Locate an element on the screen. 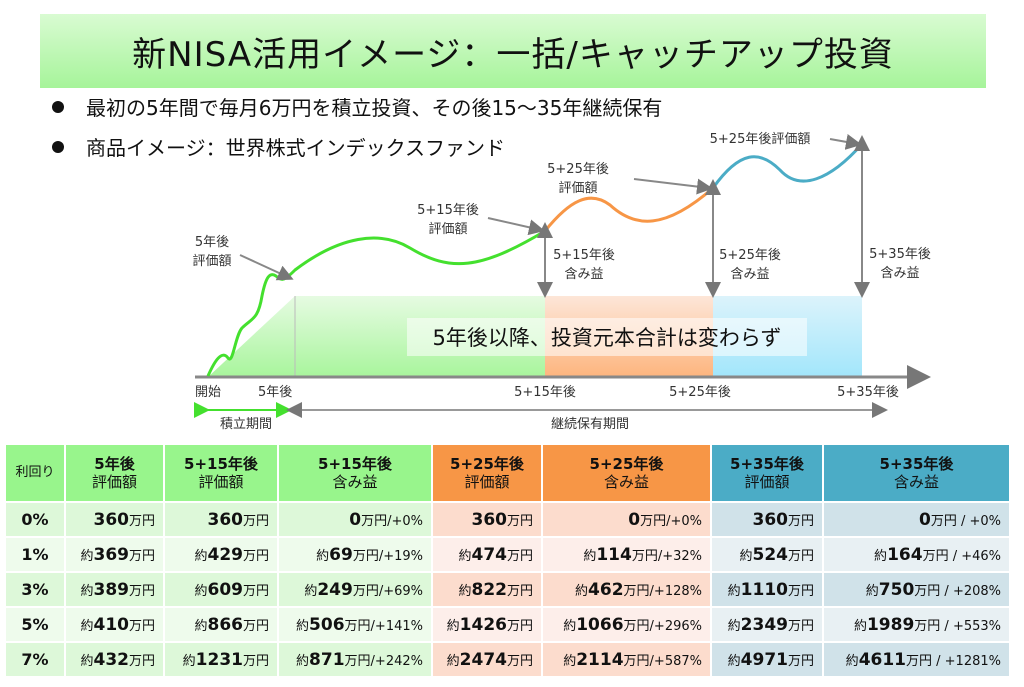  value-cell: 約249万円/+69% is located at coordinates (355, 589).